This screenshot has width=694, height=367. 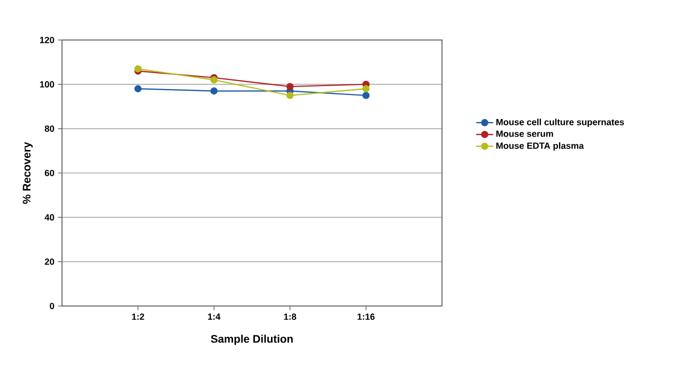 What do you see at coordinates (49, 261) in the screenshot?
I see `y-tick-label: 20` at bounding box center [49, 261].